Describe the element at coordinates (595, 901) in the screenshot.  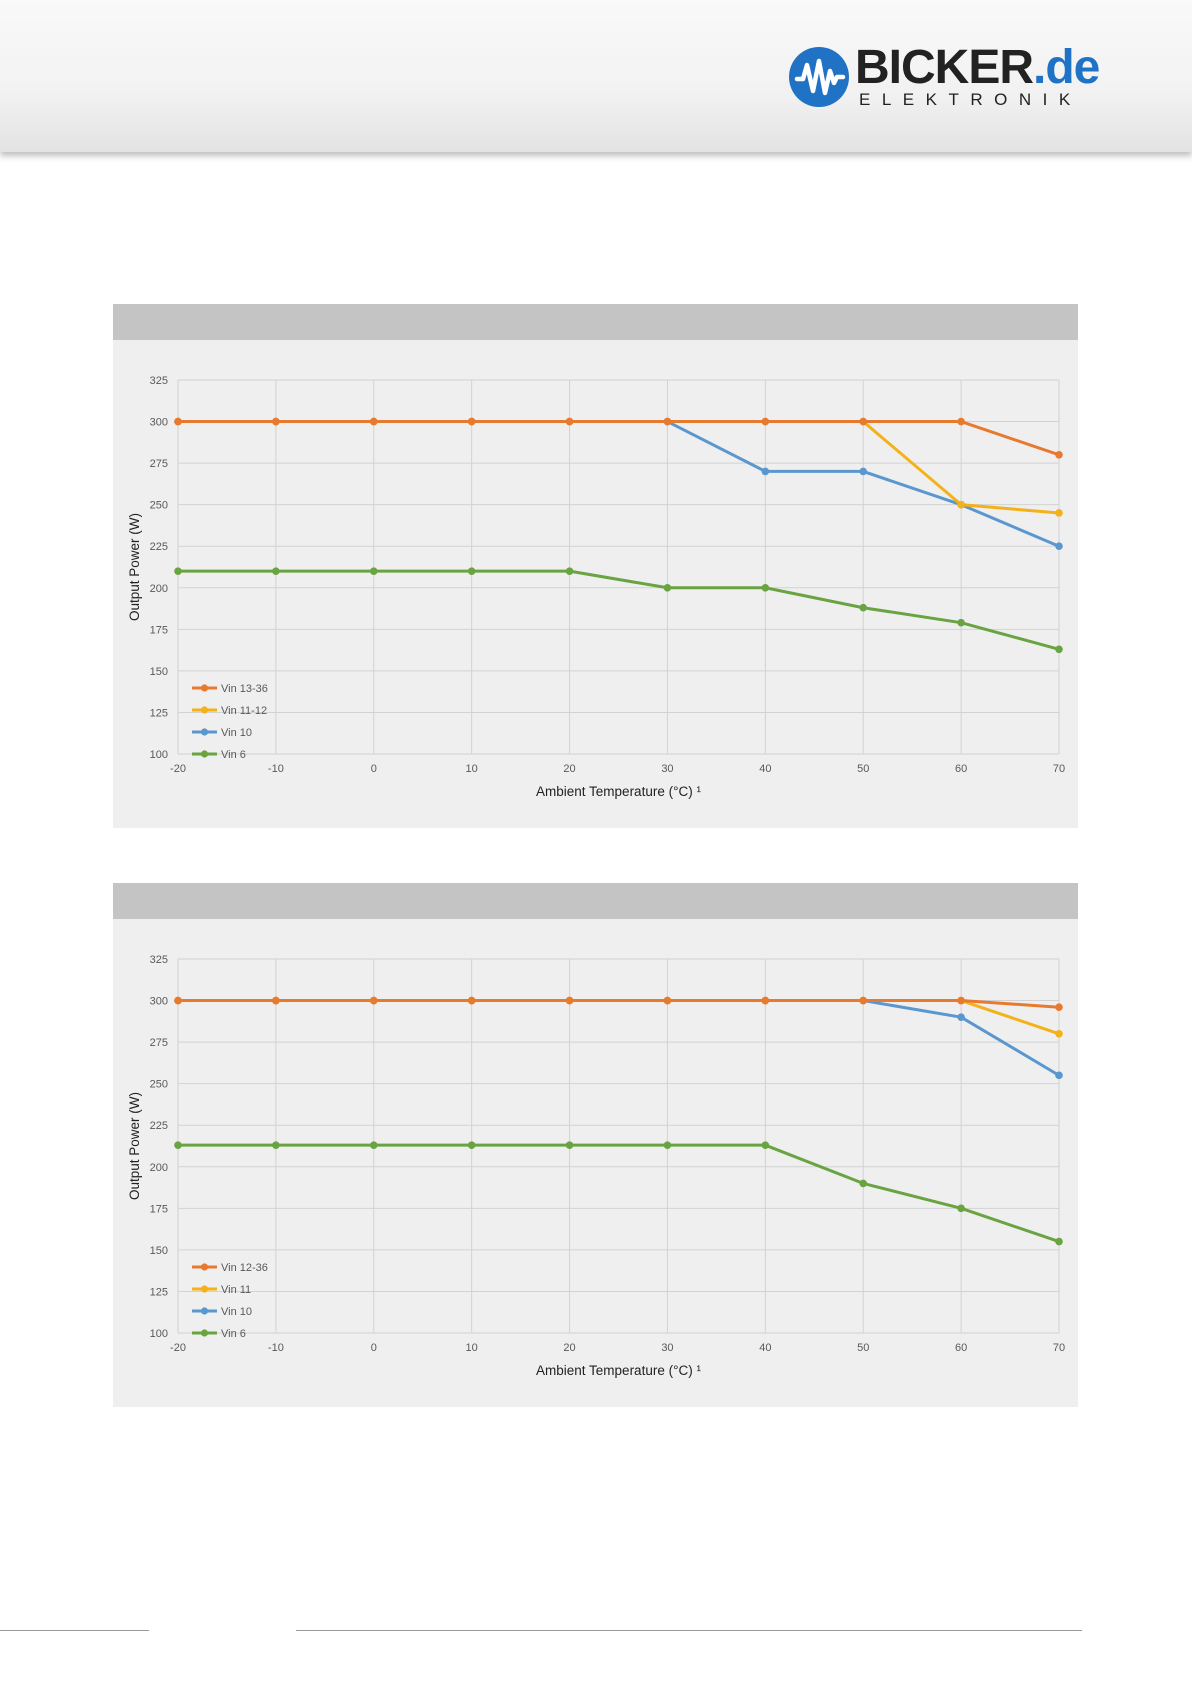
I see `chart-panel-2-header` at that location.